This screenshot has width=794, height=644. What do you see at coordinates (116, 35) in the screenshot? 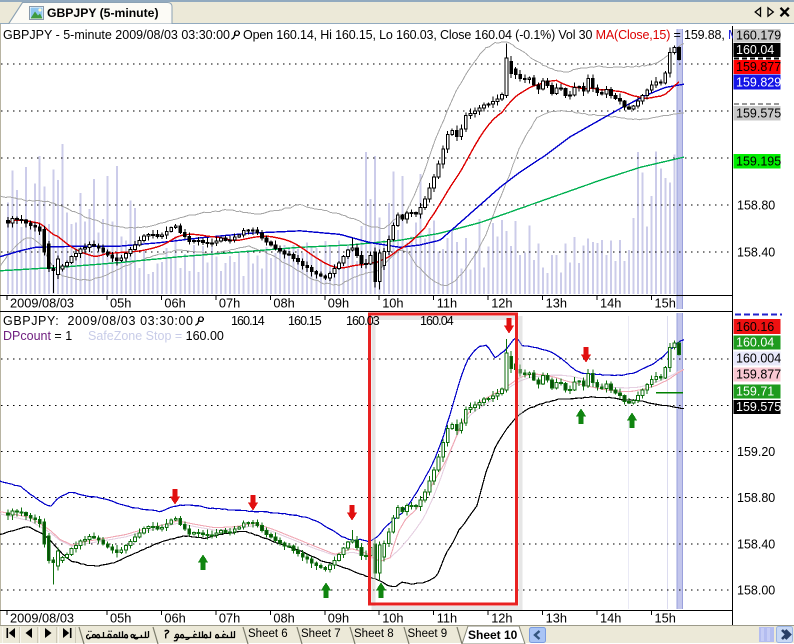
I see `svg-text:GBPJPY - 5-minute 2009/08/03 0: GBPJPY - 5-minute 2009/08/03 03:30:00` at bounding box center [116, 35].